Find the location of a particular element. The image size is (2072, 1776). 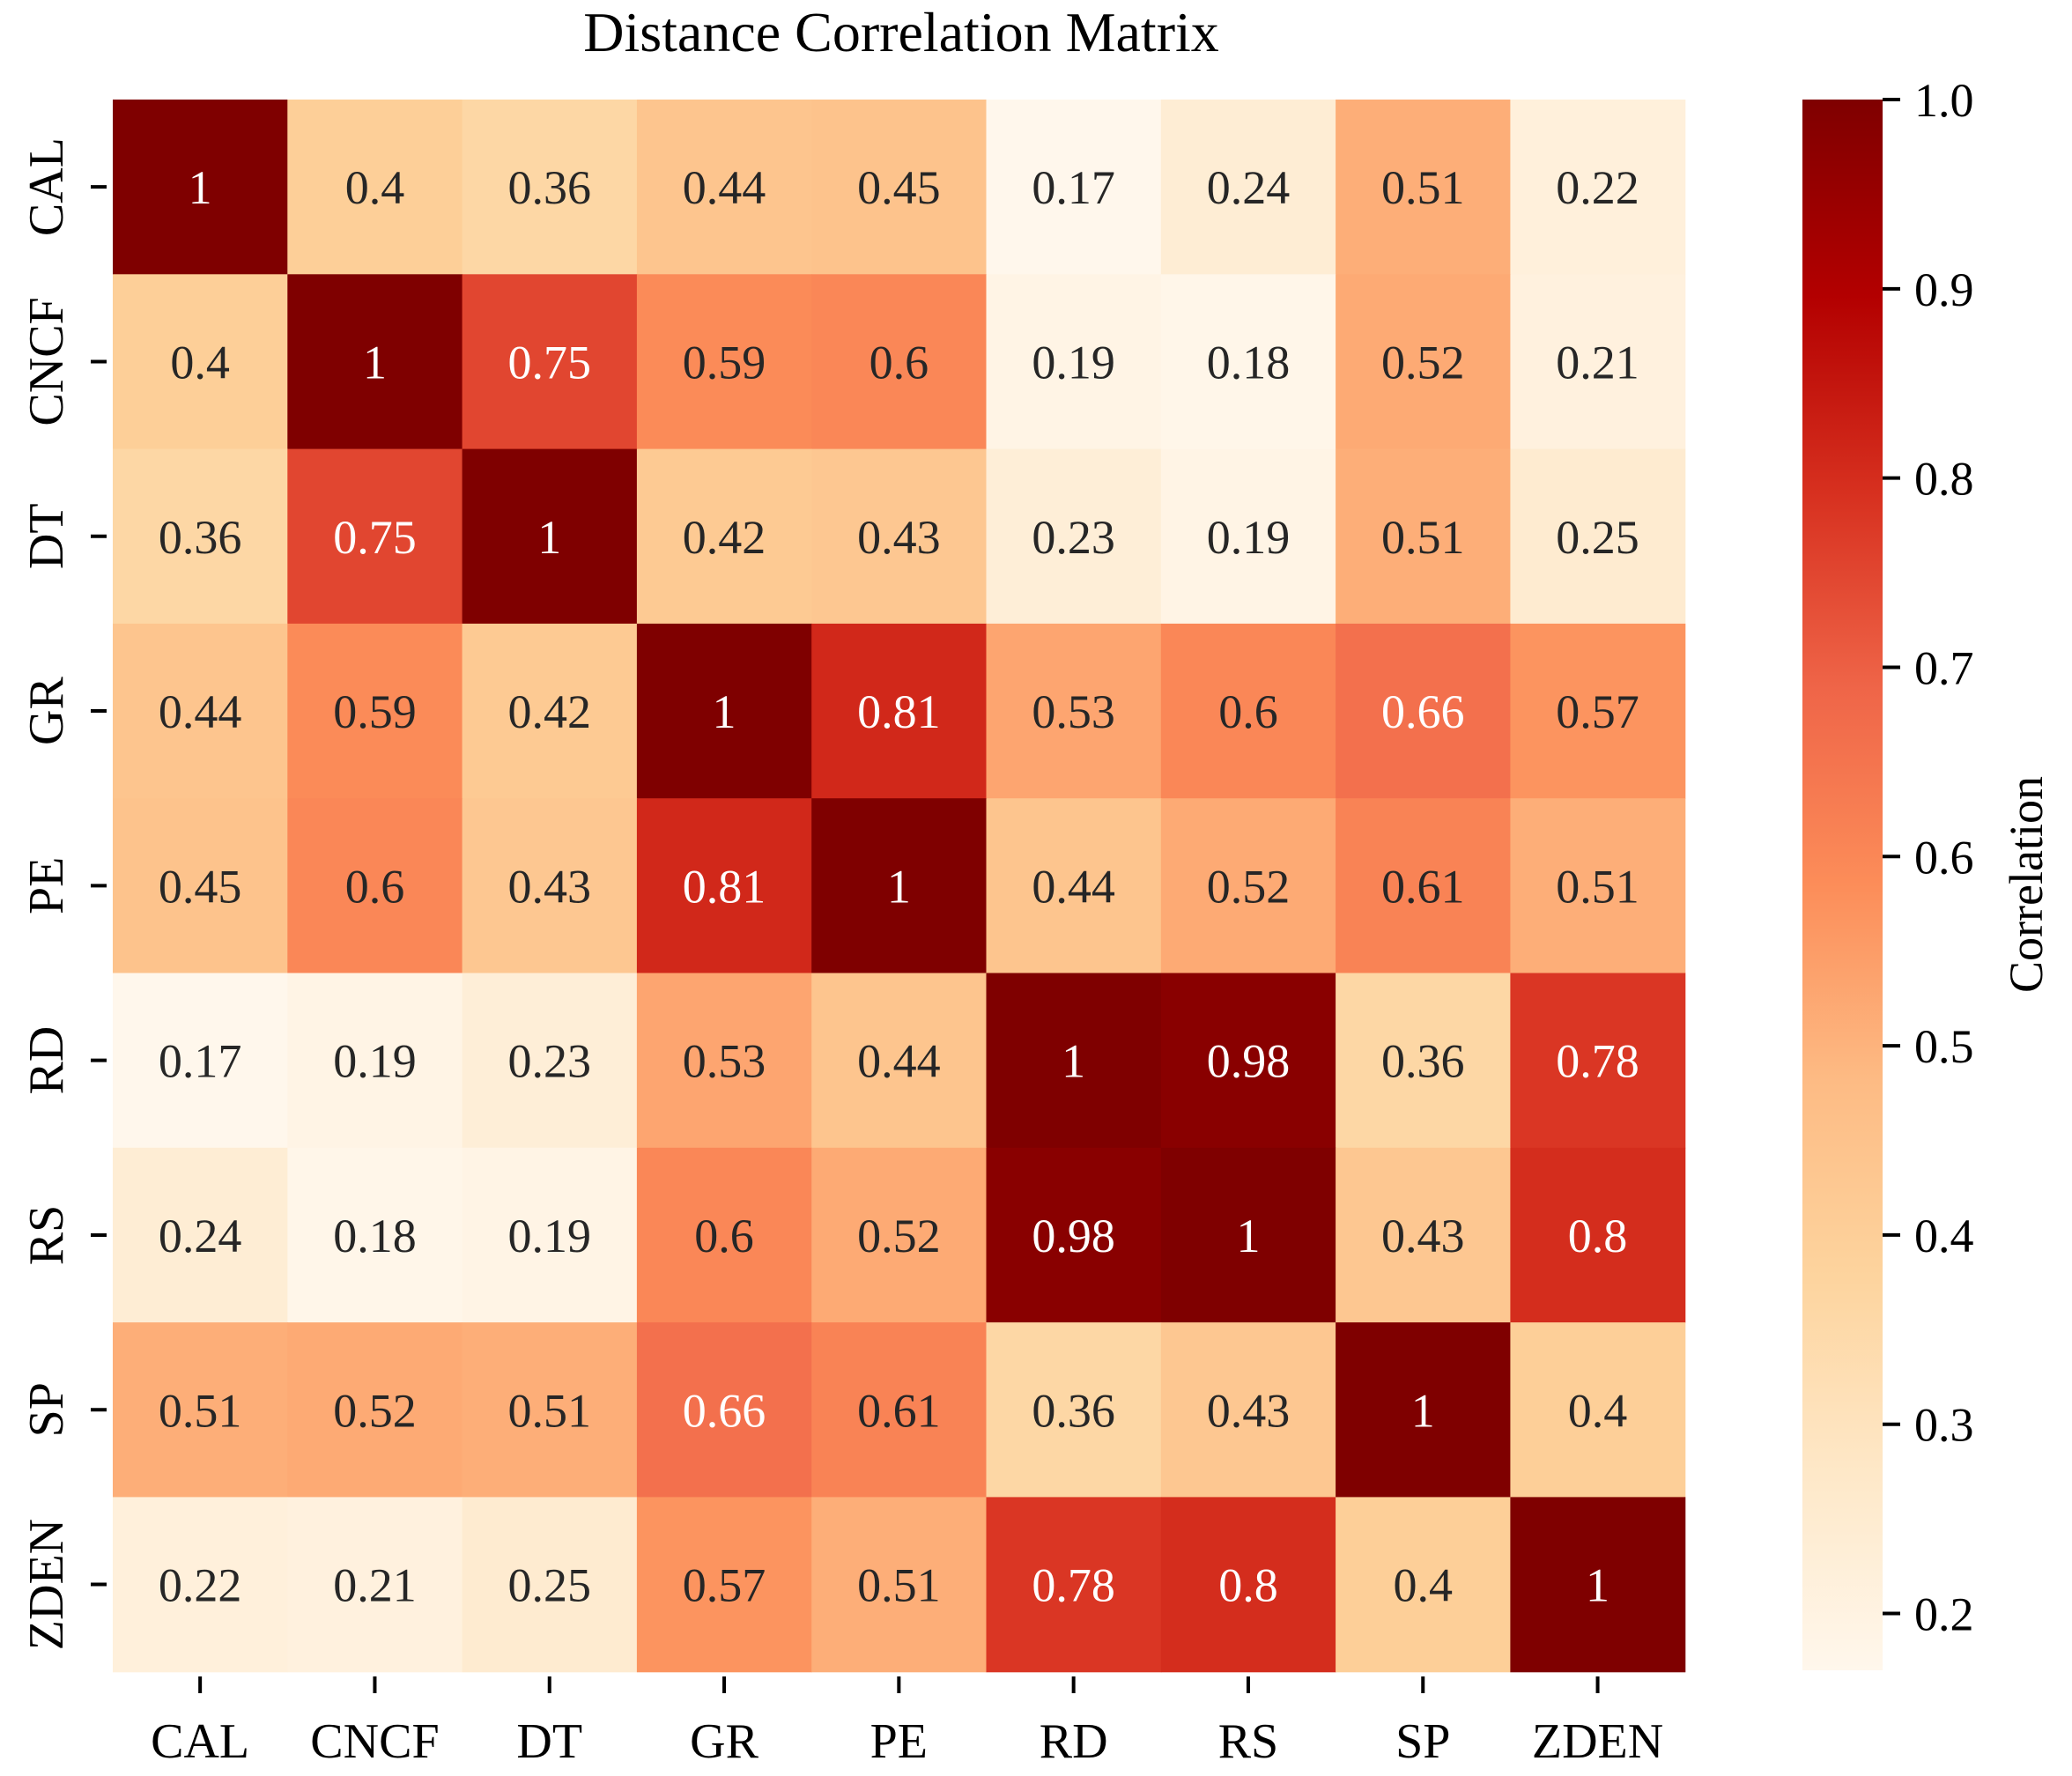

cell-value-label: 0.18 is located at coordinates (1249, 362).